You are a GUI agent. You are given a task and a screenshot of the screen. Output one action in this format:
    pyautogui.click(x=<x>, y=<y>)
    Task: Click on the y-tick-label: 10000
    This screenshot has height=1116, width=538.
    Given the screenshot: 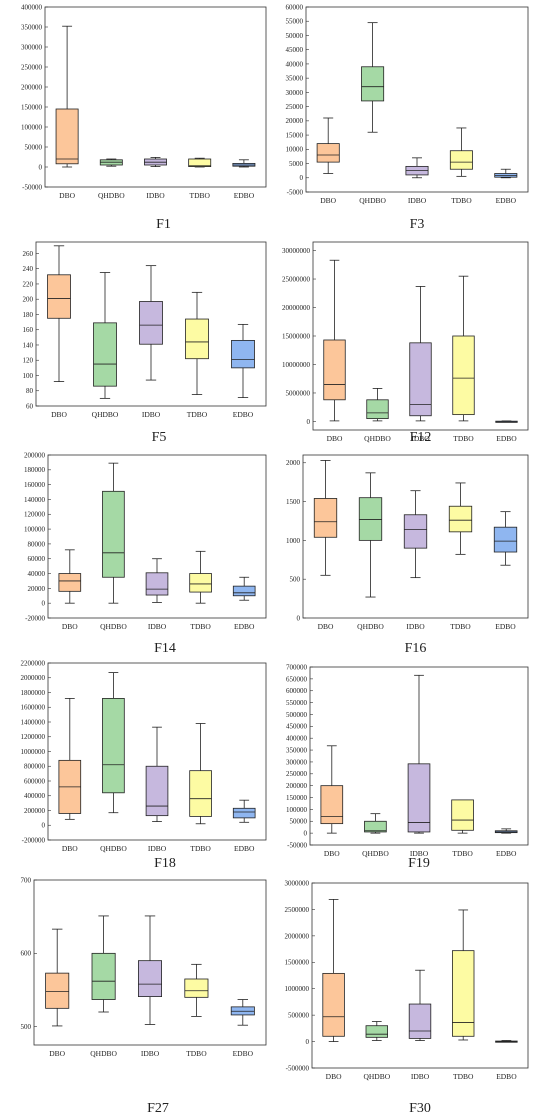 What is the action you would take?
    pyautogui.click(x=295, y=150)
    